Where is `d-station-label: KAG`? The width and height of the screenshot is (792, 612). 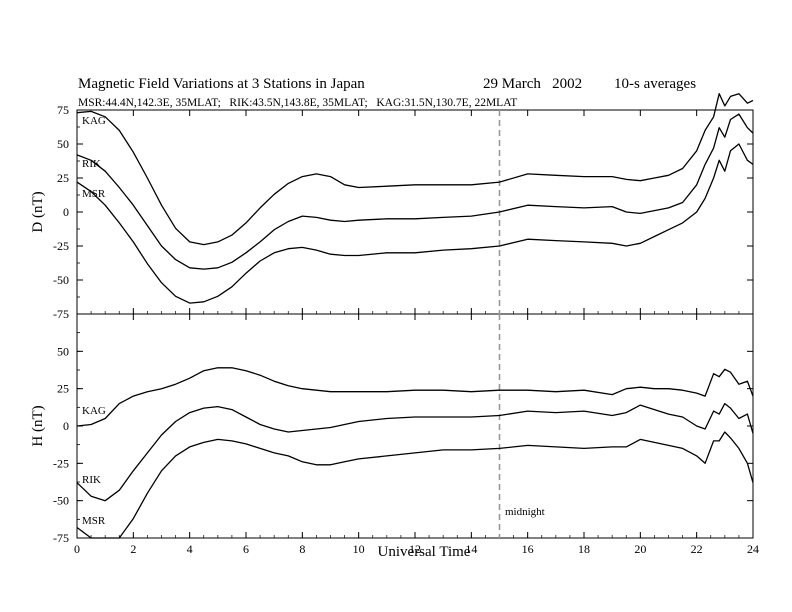 d-station-label: KAG is located at coordinates (94, 121).